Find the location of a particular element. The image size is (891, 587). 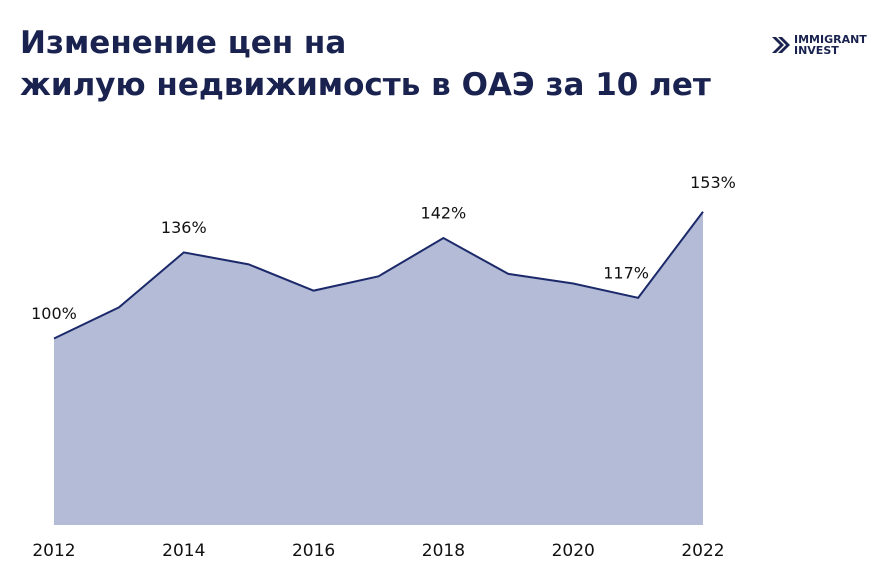

logo-text: IMMIGRANT is located at coordinates (830, 39).